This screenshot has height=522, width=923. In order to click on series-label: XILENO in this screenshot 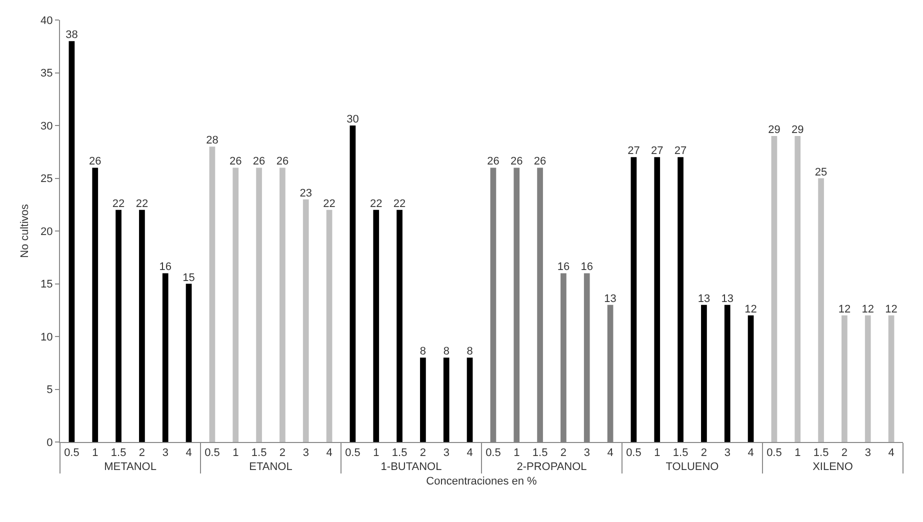, I will do `click(833, 467)`.